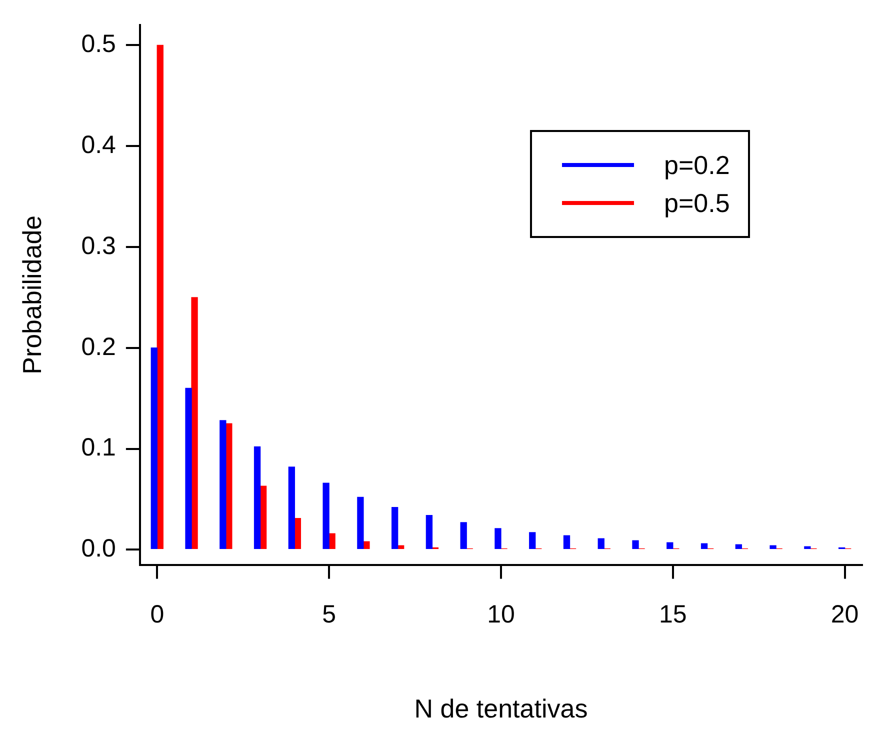  What do you see at coordinates (329, 614) in the screenshot?
I see `x-tick-label: 5` at bounding box center [329, 614].